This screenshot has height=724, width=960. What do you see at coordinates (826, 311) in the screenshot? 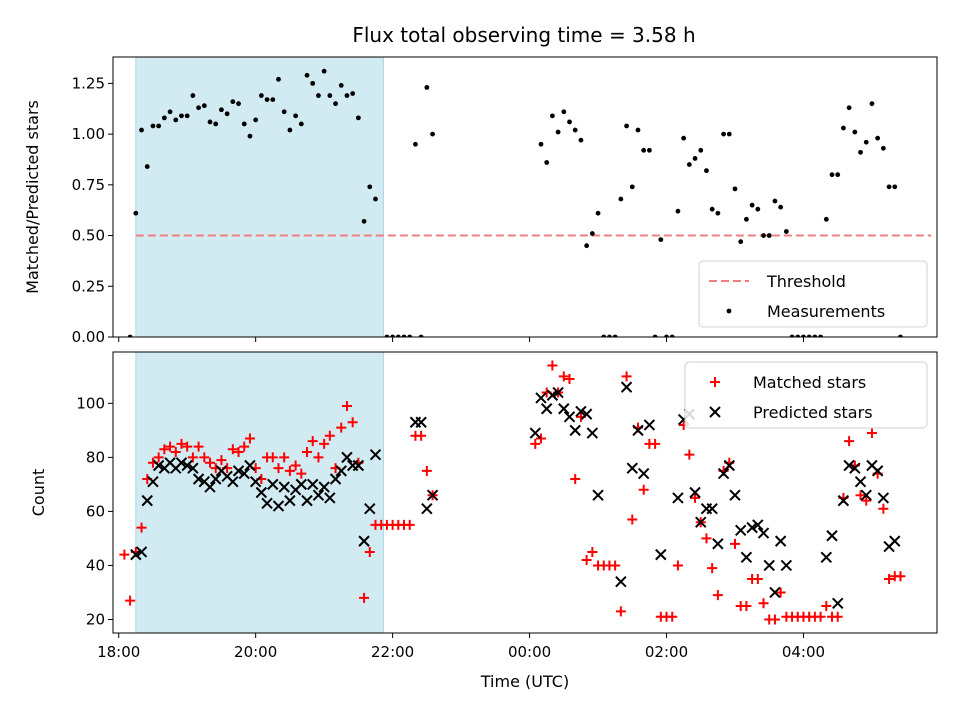
I see `legend-label: Measurements` at bounding box center [826, 311].